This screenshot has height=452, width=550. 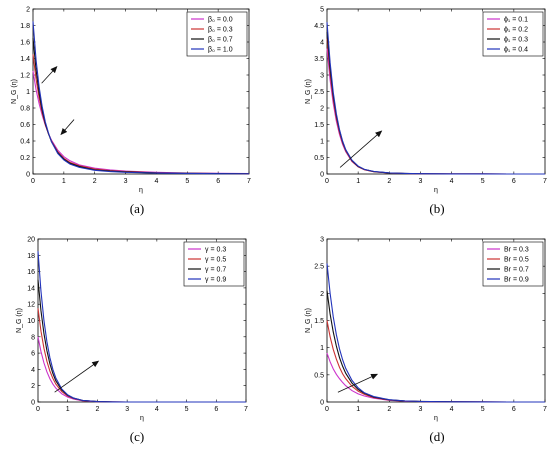 What do you see at coordinates (319, 26) in the screenshot?
I see `y-tick-label-b: 4.5` at bounding box center [319, 26].